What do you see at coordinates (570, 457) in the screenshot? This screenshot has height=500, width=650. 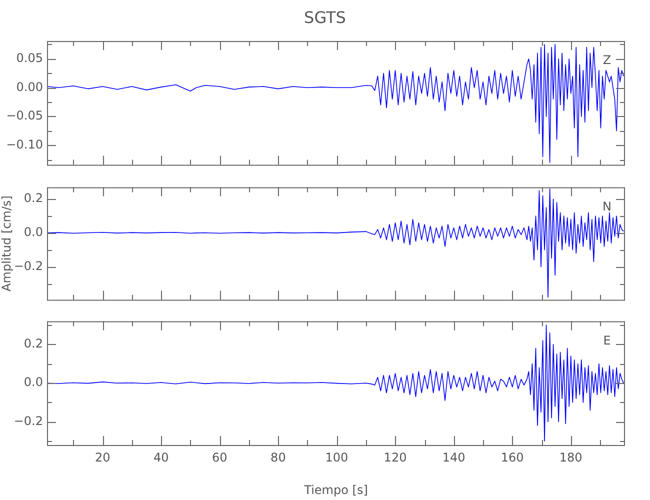 I see `x-tick-label: 180` at bounding box center [570, 457].